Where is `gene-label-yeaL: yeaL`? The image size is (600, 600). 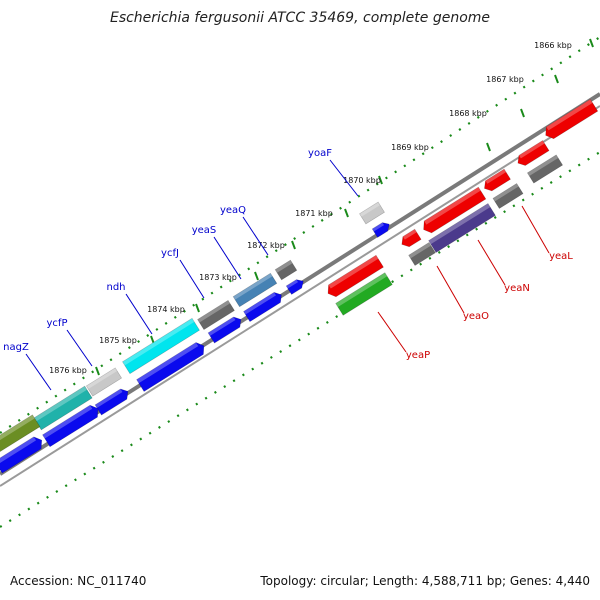 gene-label-yeaL: yeaL is located at coordinates (561, 256).